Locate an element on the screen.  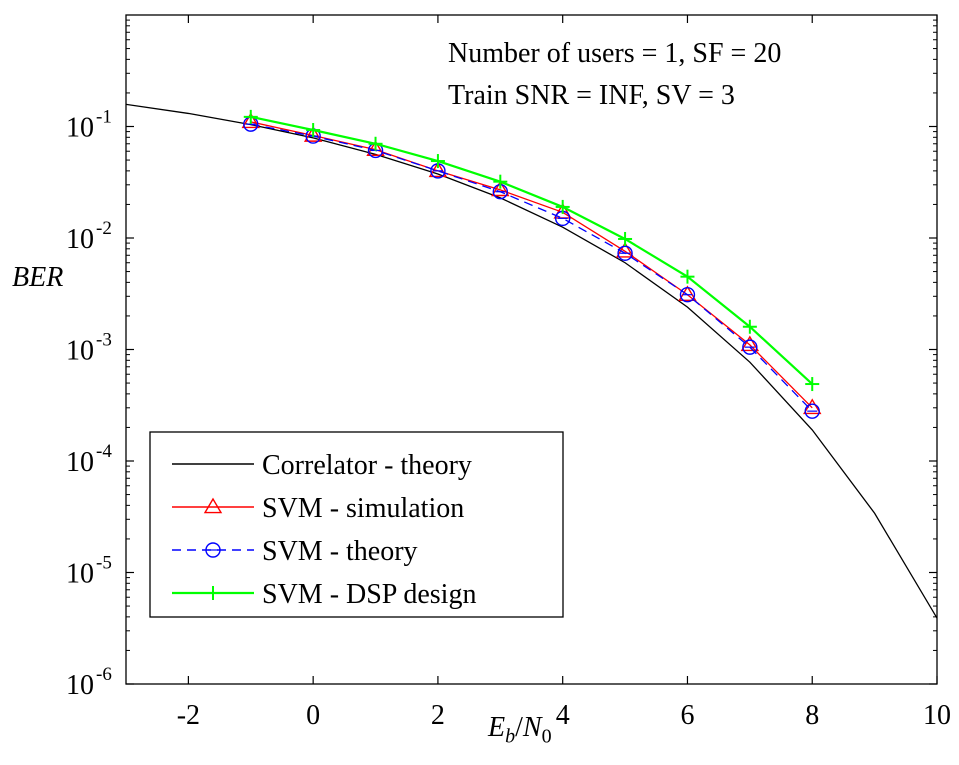
annotation-line-2: Train SNR = INF, SV = 3 is located at coordinates (591, 95).